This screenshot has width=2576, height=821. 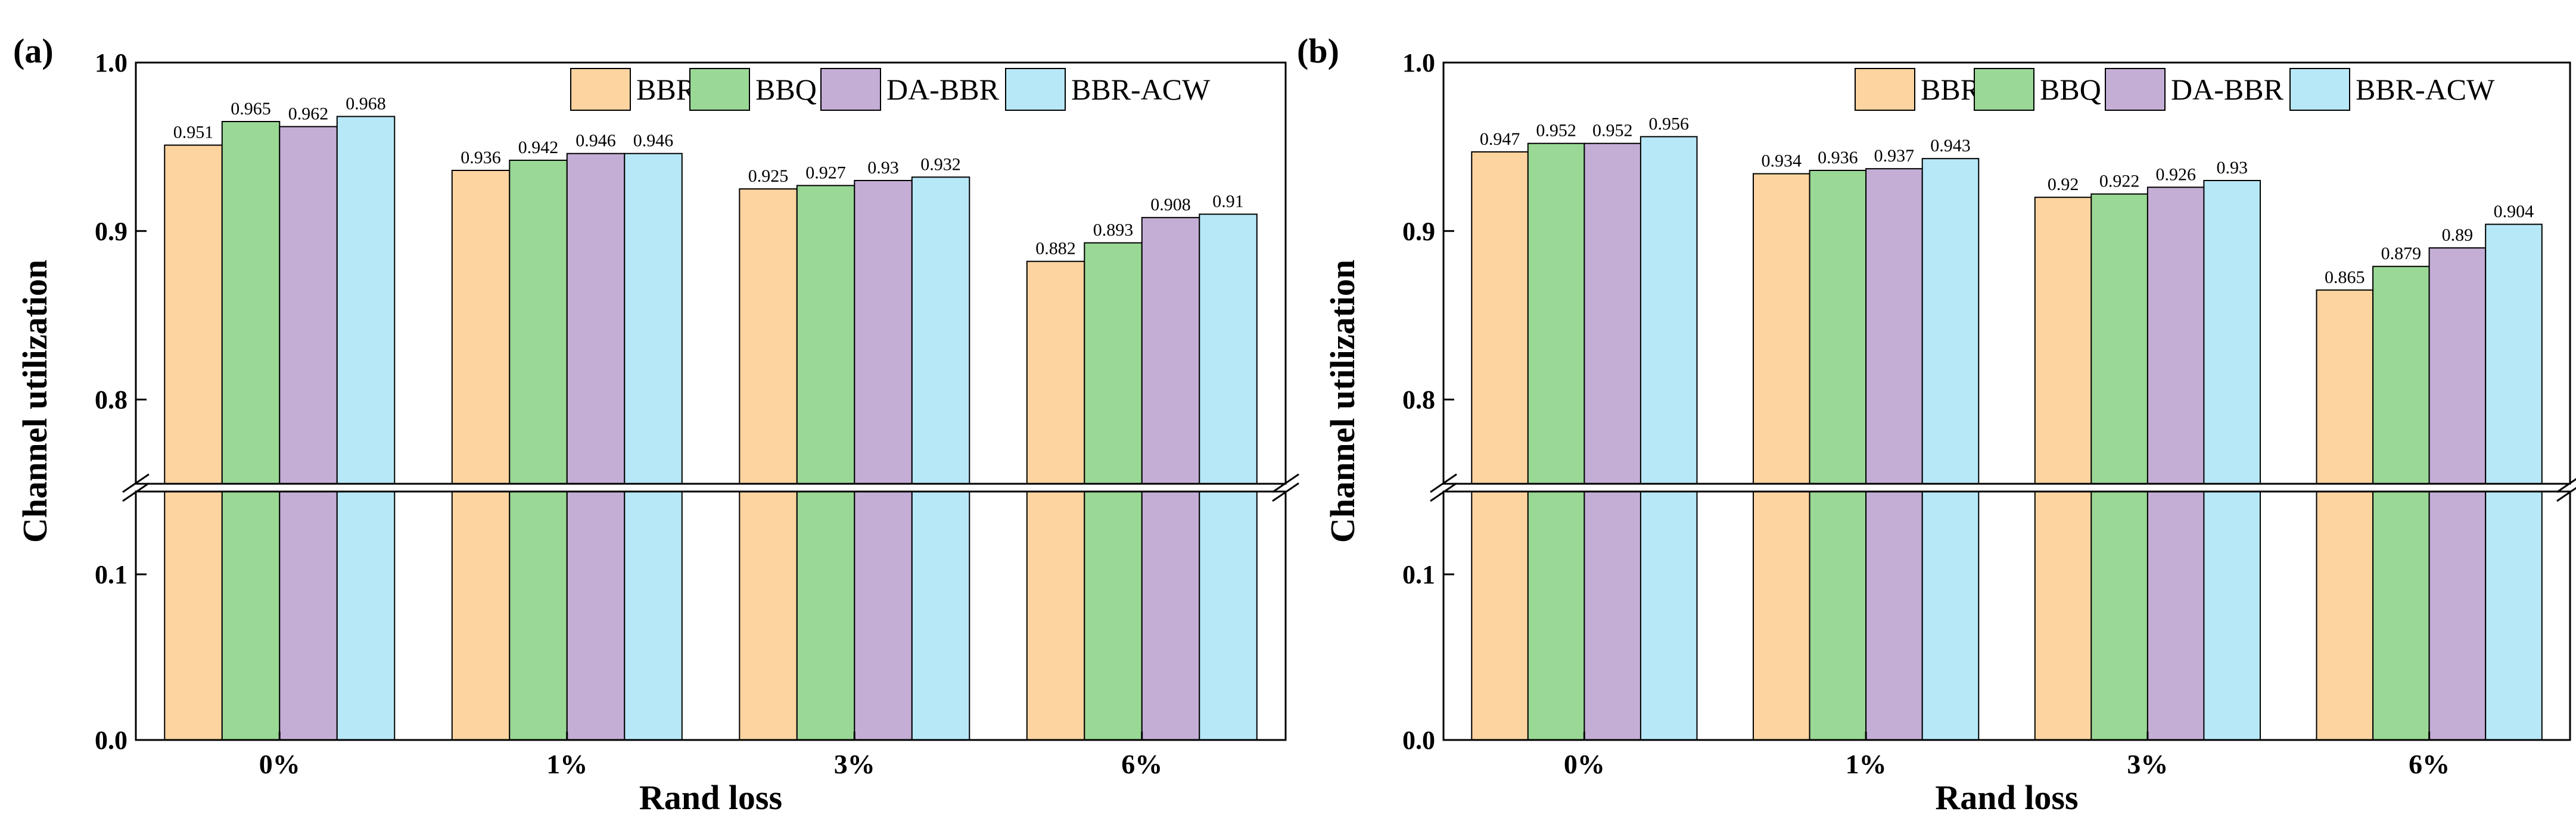 I want to click on legend-label-bbr-acw: BBR-ACW, so click(x=2425, y=89).